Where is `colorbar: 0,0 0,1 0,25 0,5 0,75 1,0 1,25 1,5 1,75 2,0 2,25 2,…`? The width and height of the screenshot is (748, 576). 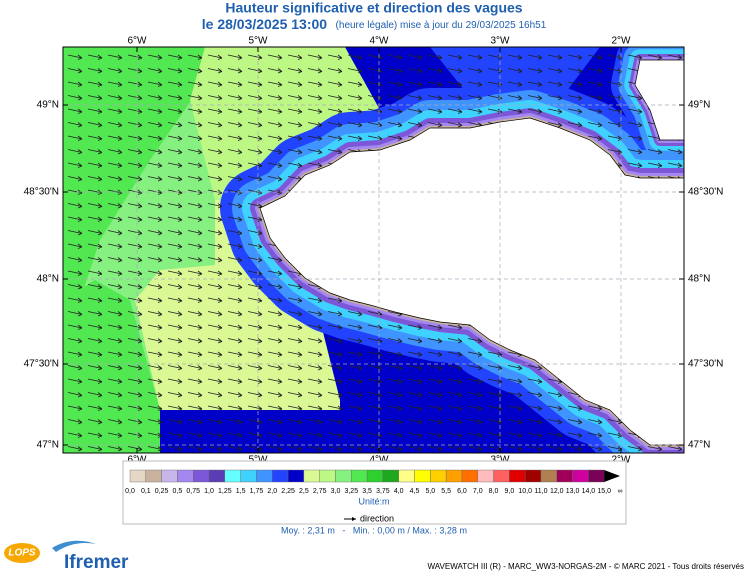 colorbar: 0,0 0,1 0,25 0,5 0,75 1,0 1,25 1,5 1,75 2,0 2,25 2,… is located at coordinates (374, 482).